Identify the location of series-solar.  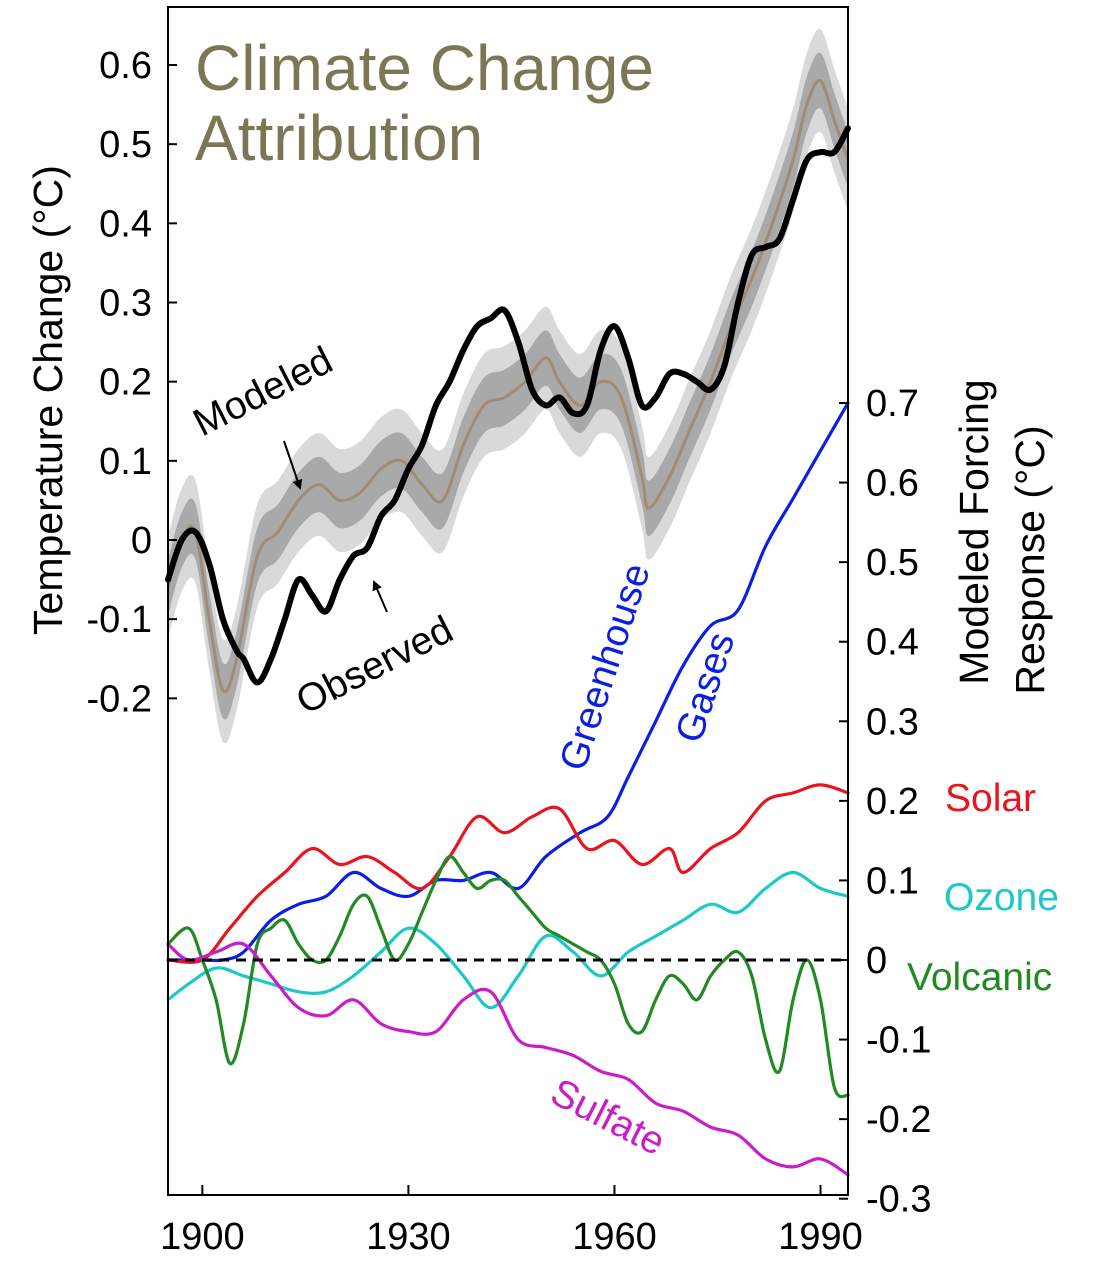
(508, 873).